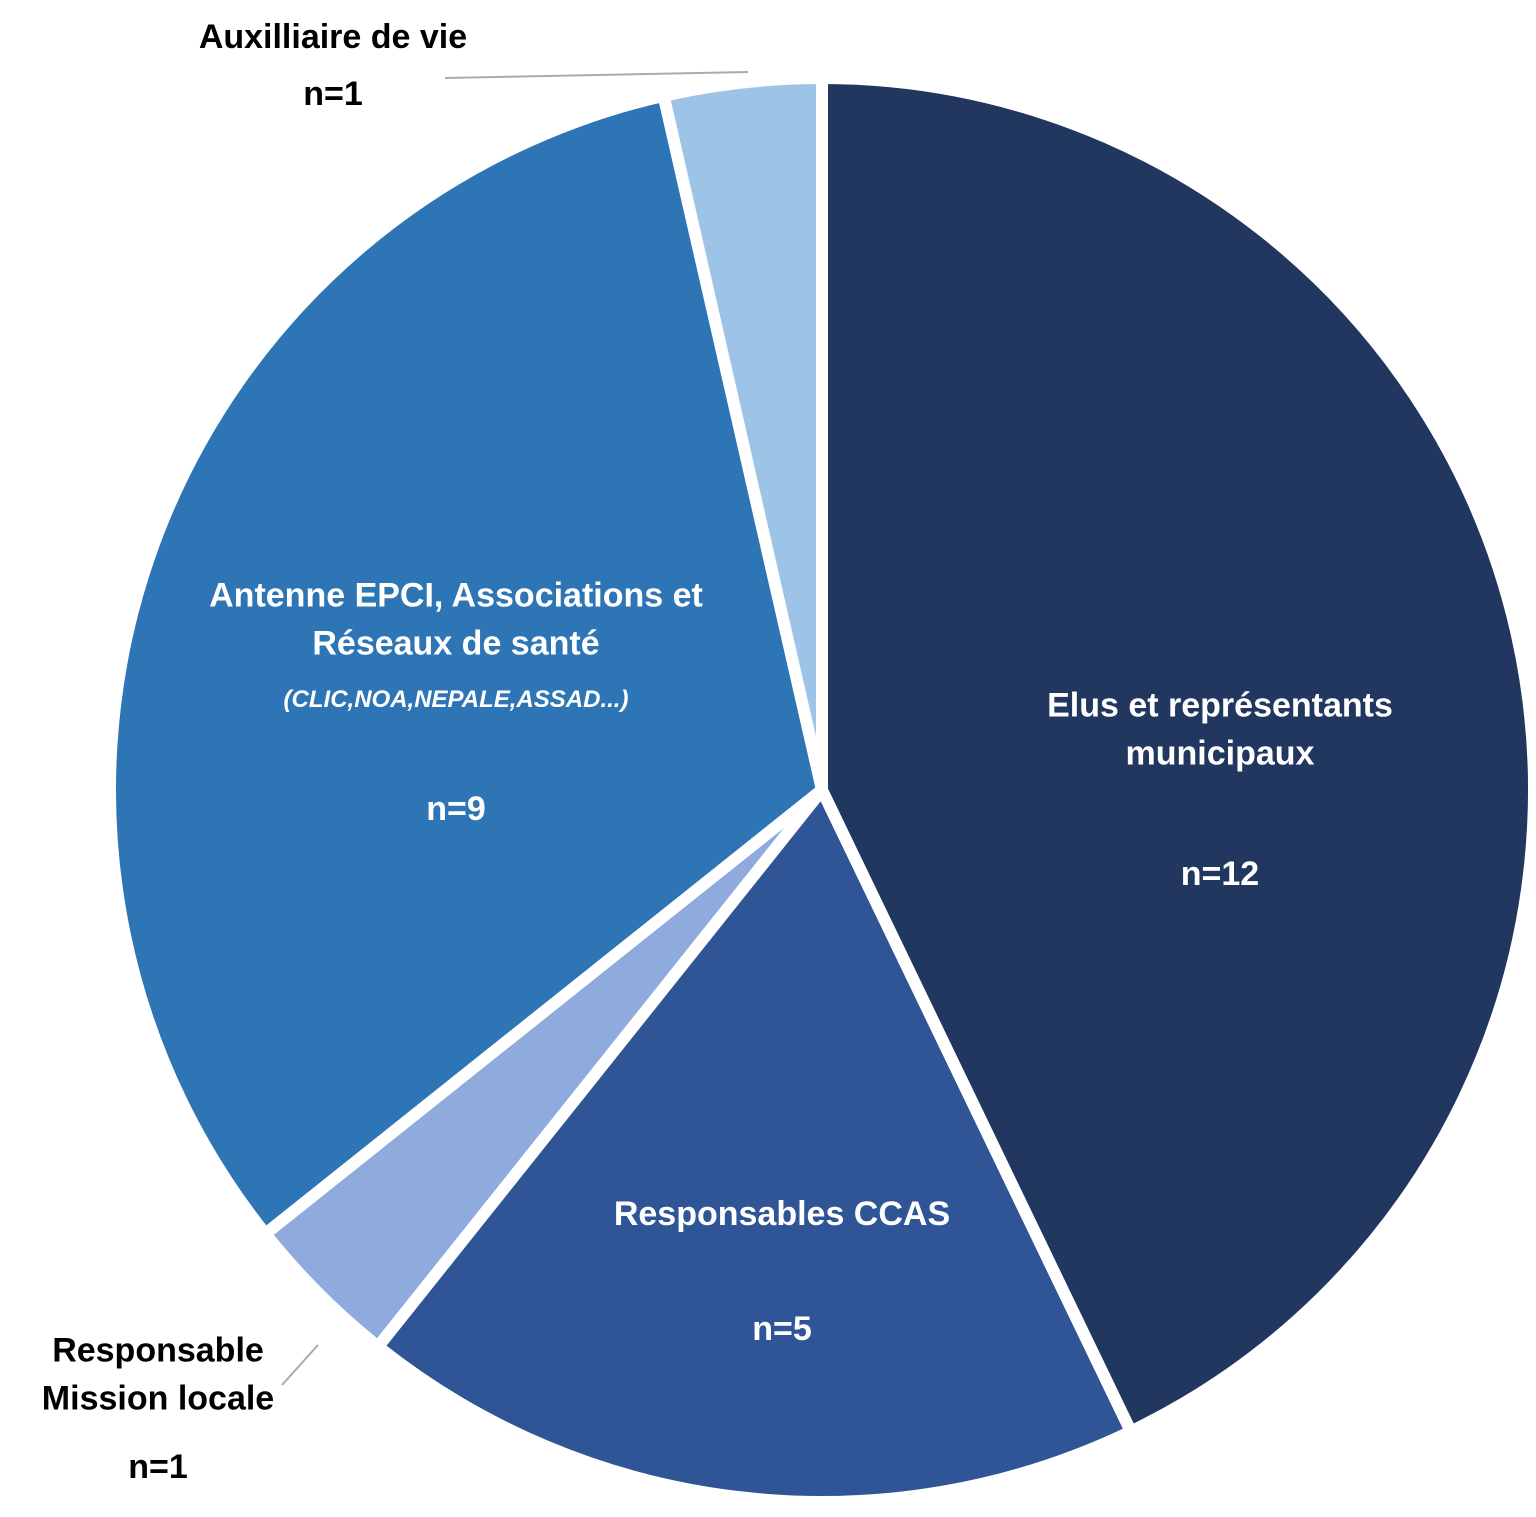 The image size is (1536, 1517). Describe the element at coordinates (333, 37) in the screenshot. I see `category-label: Auxilliaire de vie` at that location.